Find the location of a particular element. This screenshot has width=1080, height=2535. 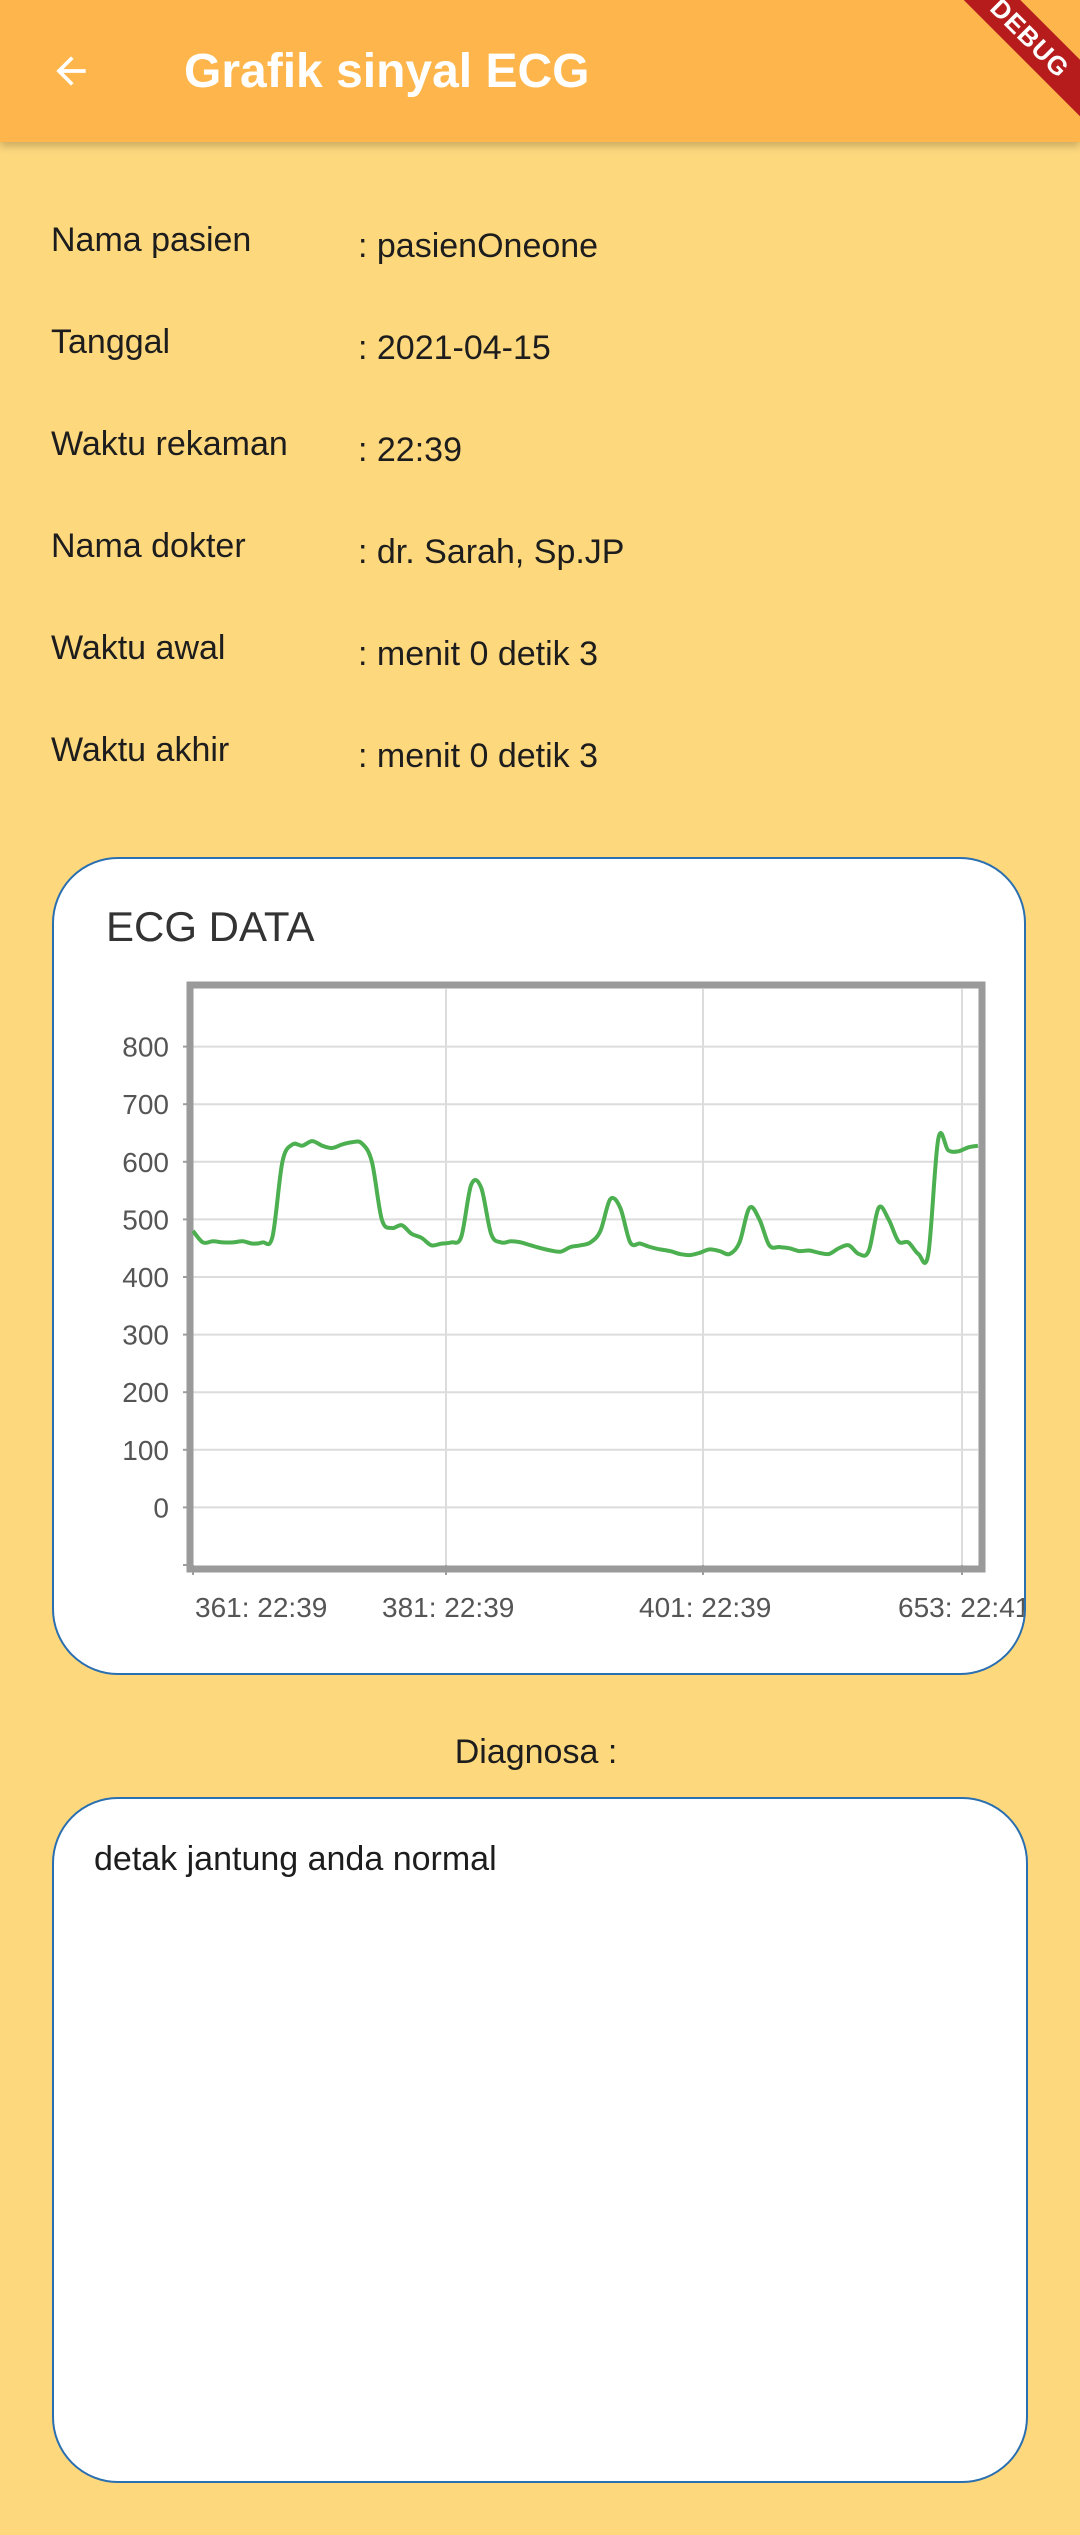

debug-banner: DEBUG is located at coordinates (1005, 68).